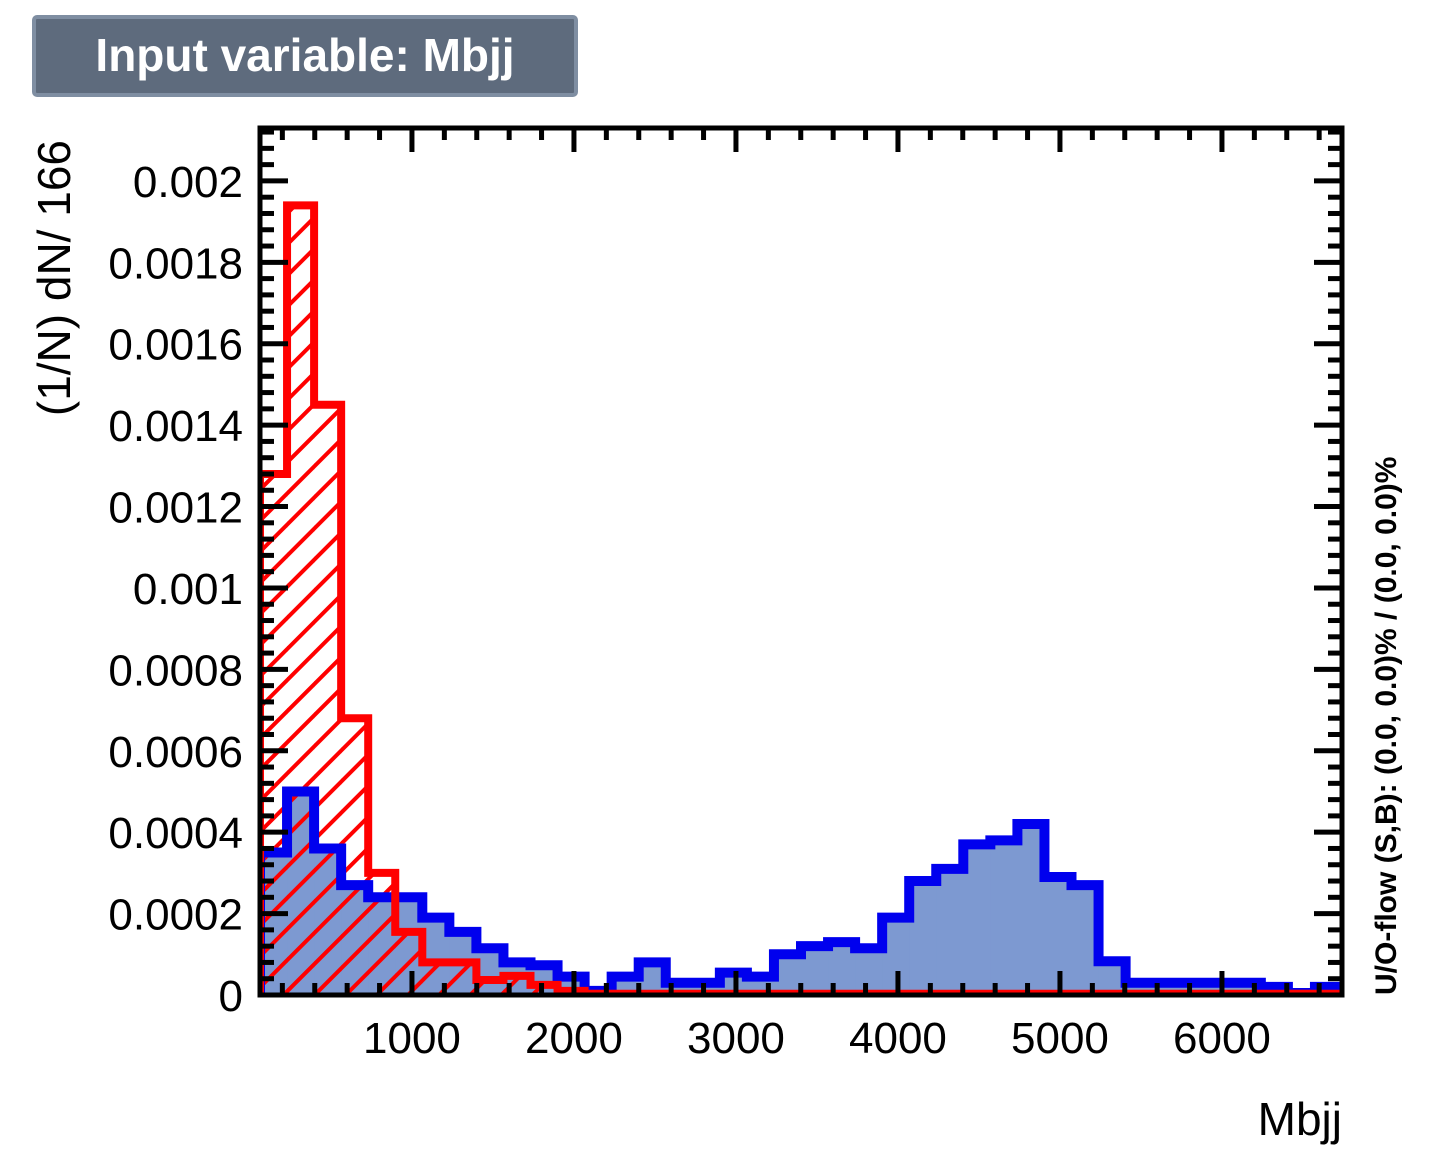 Image resolution: width=1441 pixels, height=1155 pixels. Describe the element at coordinates (175, 426) in the screenshot. I see `y-tick-label: 0.0014` at that location.